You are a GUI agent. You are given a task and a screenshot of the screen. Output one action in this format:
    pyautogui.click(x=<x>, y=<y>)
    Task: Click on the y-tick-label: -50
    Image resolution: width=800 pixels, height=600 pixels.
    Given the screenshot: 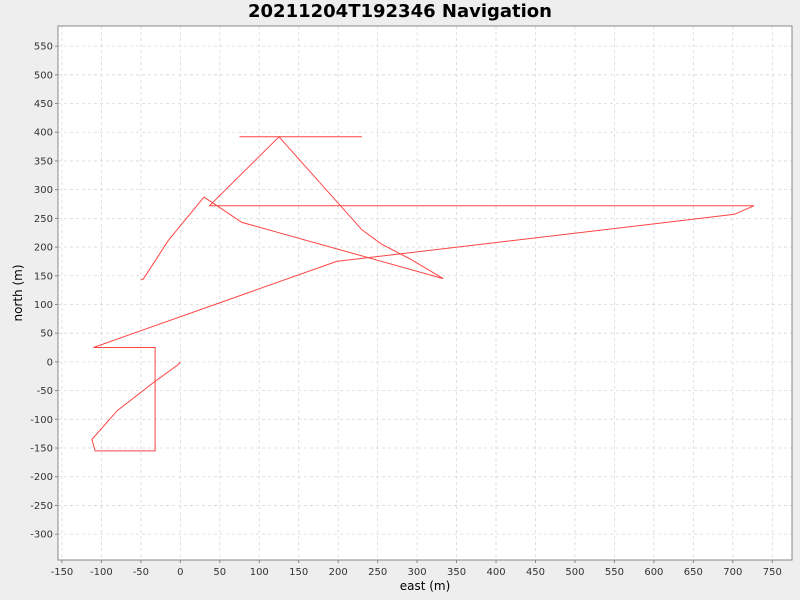 What is the action you would take?
    pyautogui.click(x=45, y=391)
    